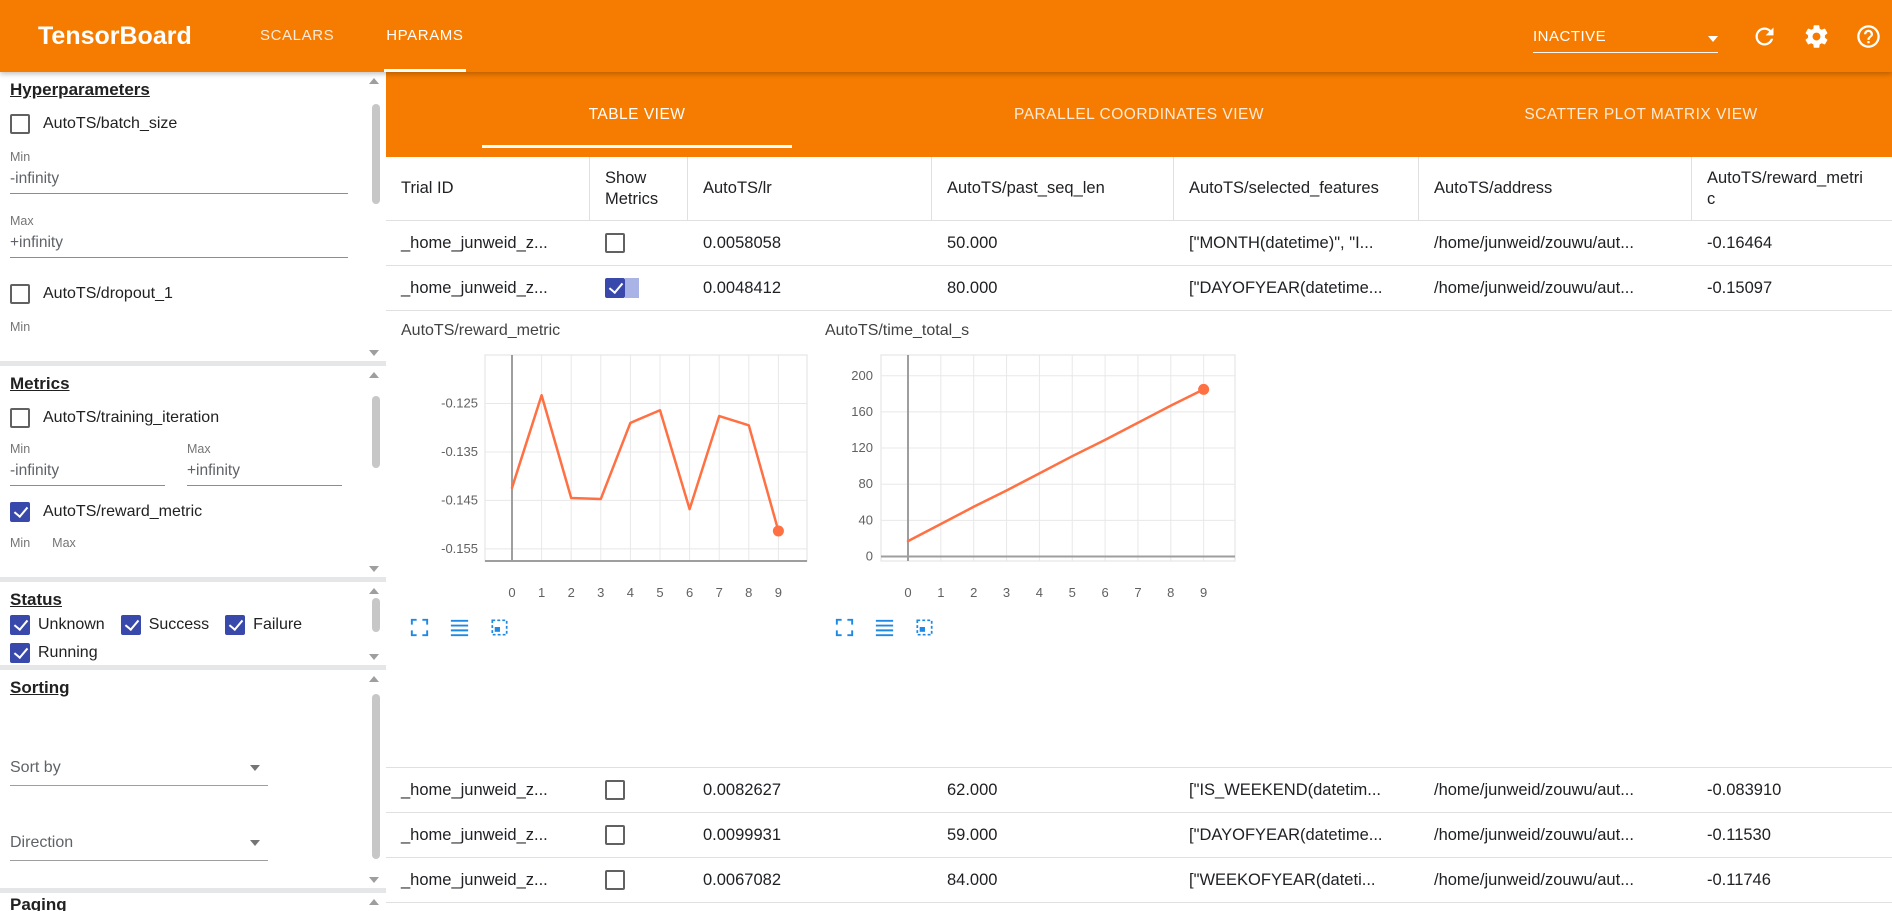  Describe the element at coordinates (139, 844) in the screenshot. I see `direction-dropdown: Direction` at that location.